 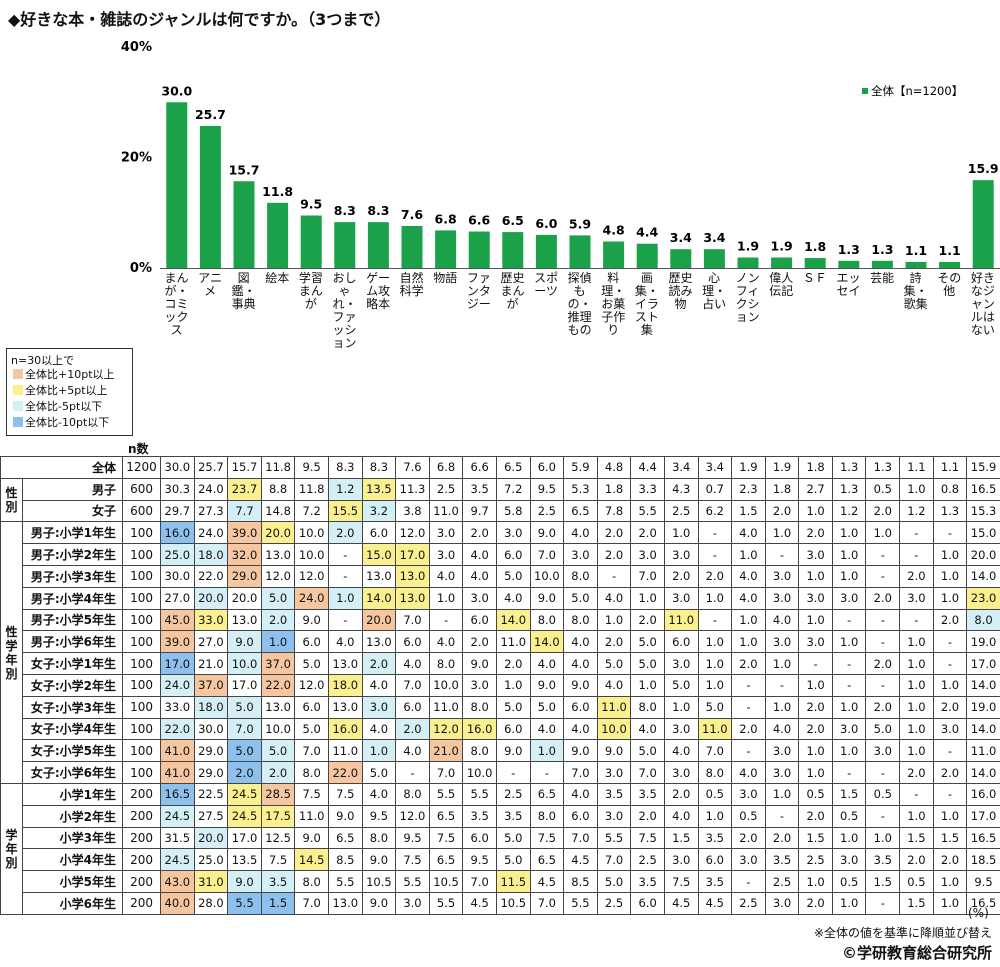 What do you see at coordinates (580, 467) in the screenshot?
I see `value-cell: 5.9` at bounding box center [580, 467].